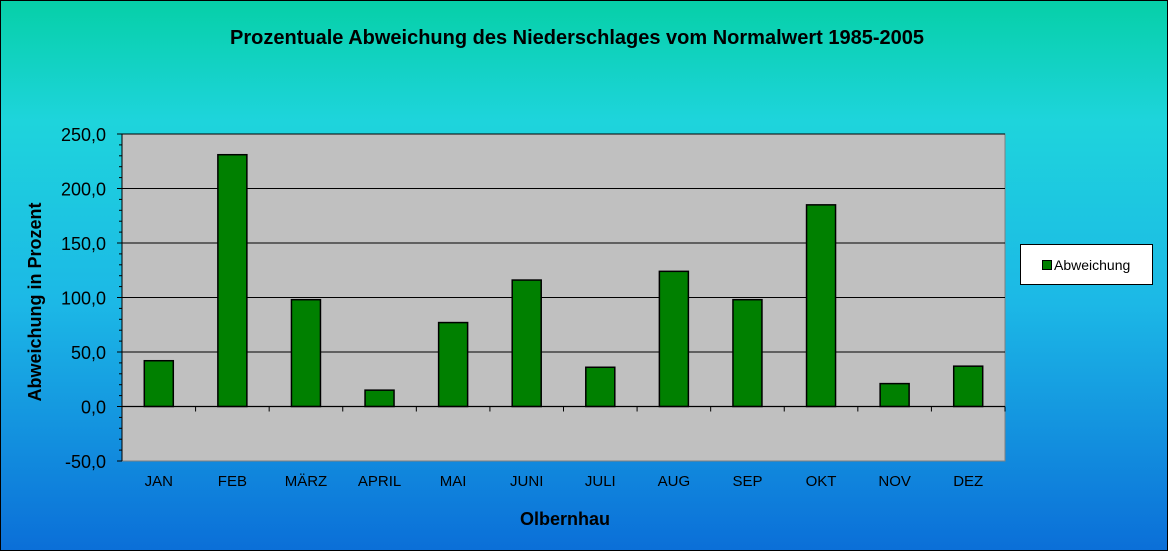 This screenshot has height=551, width=1168. Describe the element at coordinates (968, 481) in the screenshot. I see `x-tick-label: DEZ` at that location.